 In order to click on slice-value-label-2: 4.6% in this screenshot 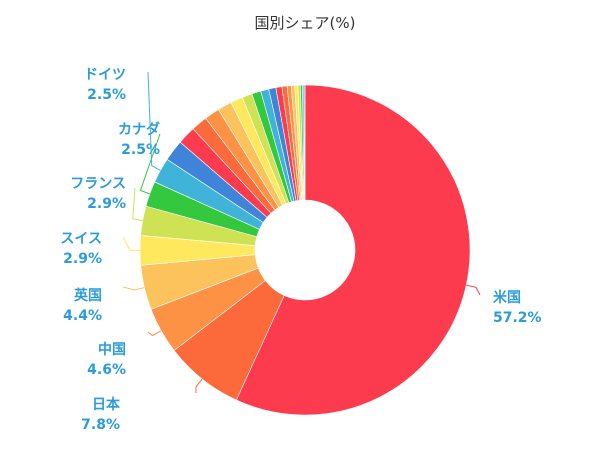, I will do `click(106, 370)`.